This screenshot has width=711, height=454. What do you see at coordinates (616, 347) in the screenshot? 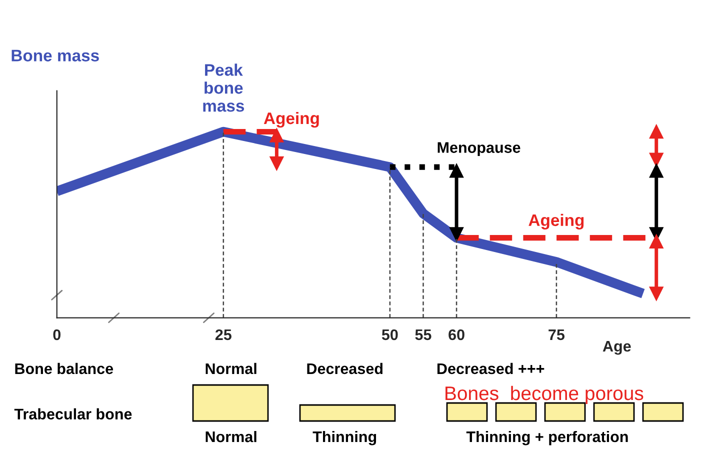
I see `x-axis-title: Age` at bounding box center [616, 347].